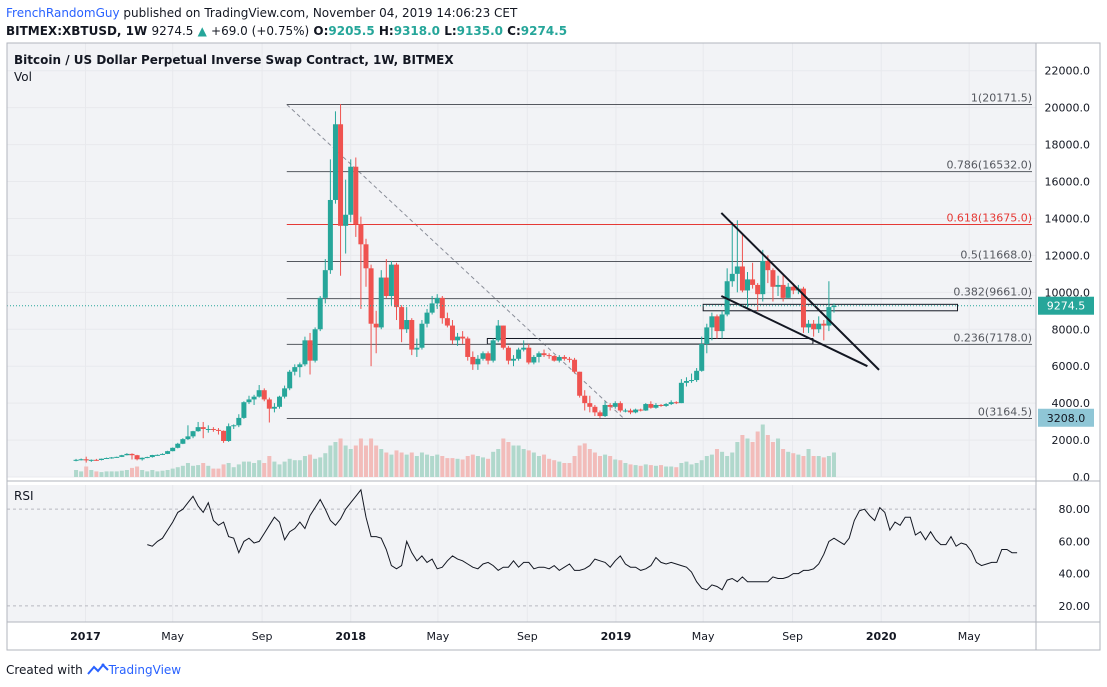 The height and width of the screenshot is (687, 1107). Describe the element at coordinates (63, 13) in the screenshot. I see `author-link: FrenchRandomGuy` at that location.